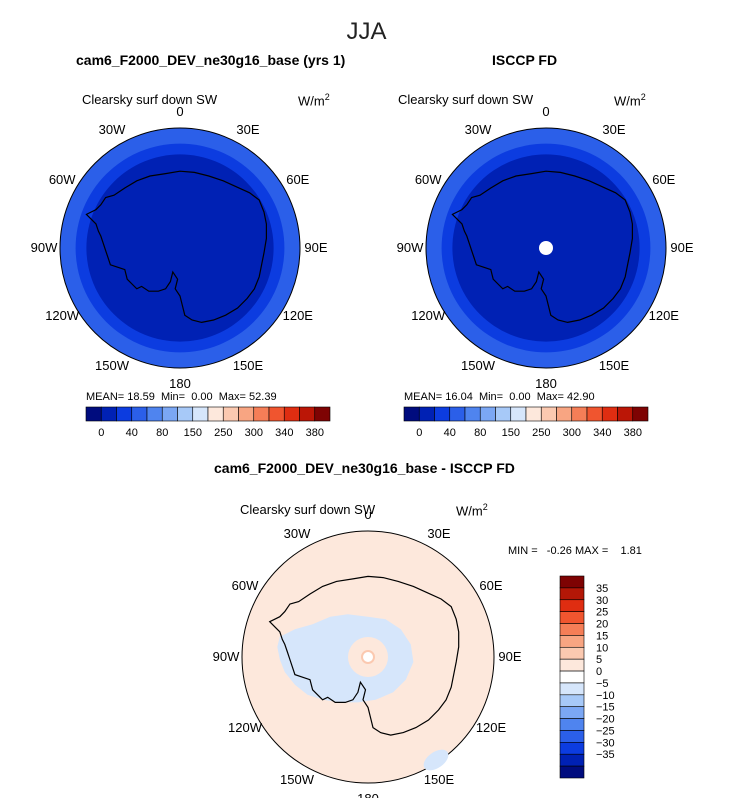  I want to click on season-title: JJA, so click(366, 31).